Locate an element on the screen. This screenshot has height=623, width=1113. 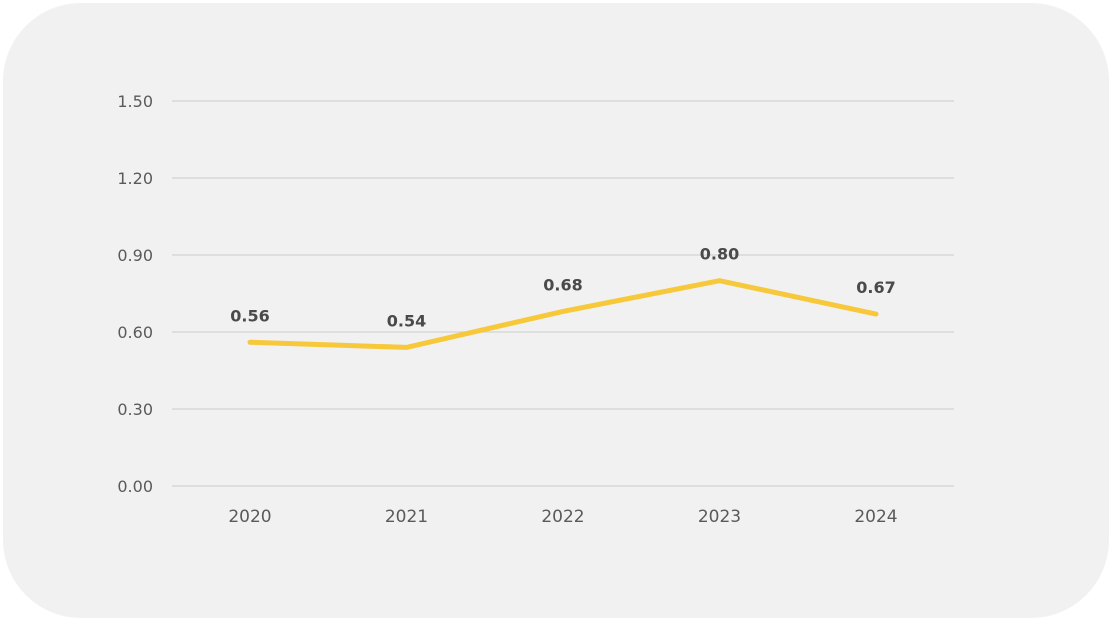
data-label: 0.56 is located at coordinates (249, 315).